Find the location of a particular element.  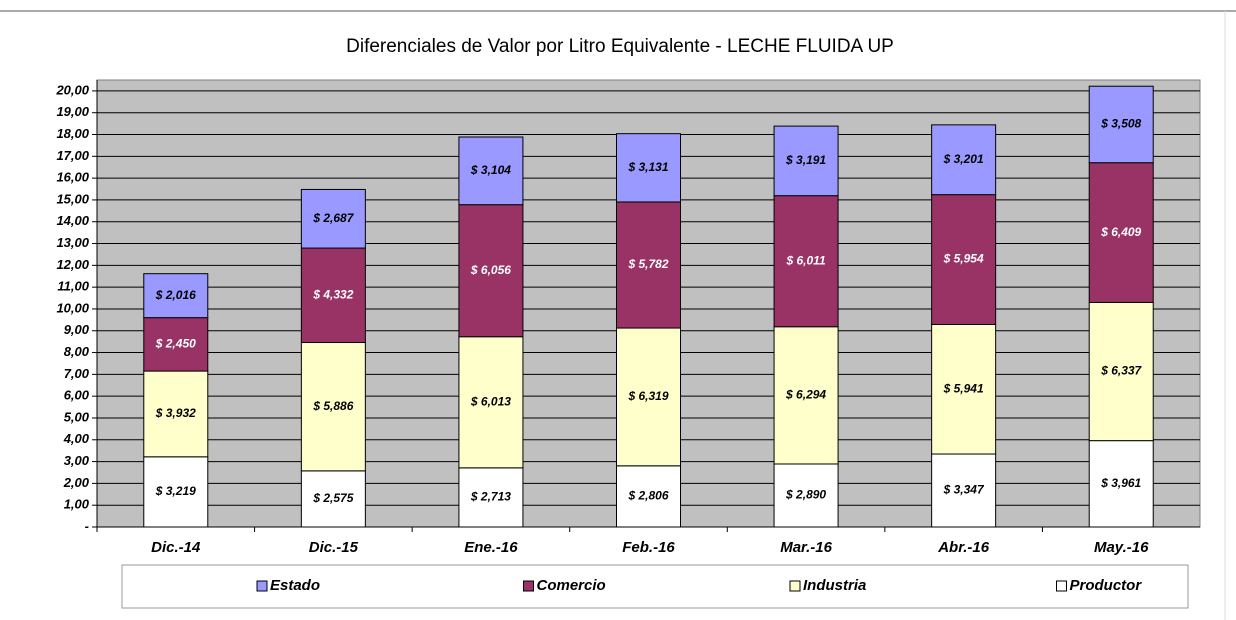

y-tick-label: 3,00 is located at coordinates (77, 460).